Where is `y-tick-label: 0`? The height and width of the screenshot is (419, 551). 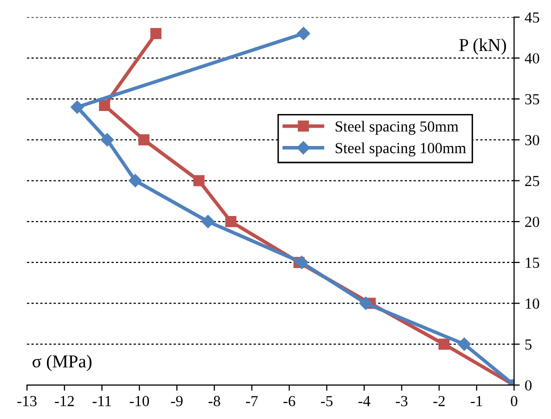 y-tick-label: 0 is located at coordinates (528, 385).